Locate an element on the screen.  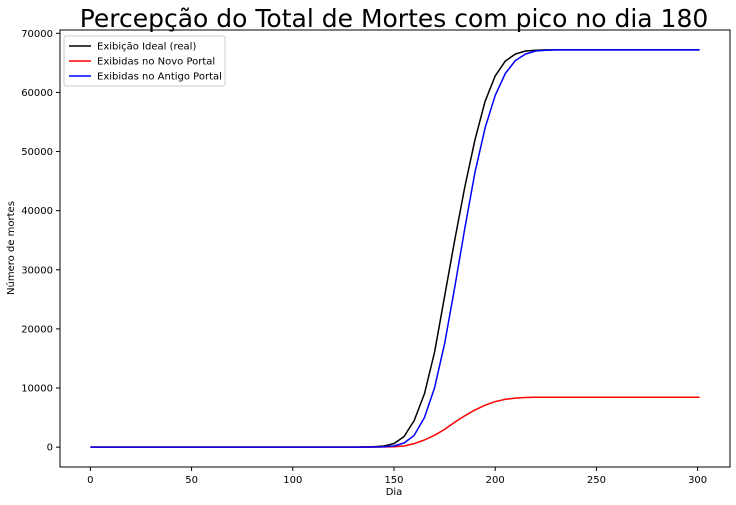
x-tick-label: 0 is located at coordinates (90, 480).